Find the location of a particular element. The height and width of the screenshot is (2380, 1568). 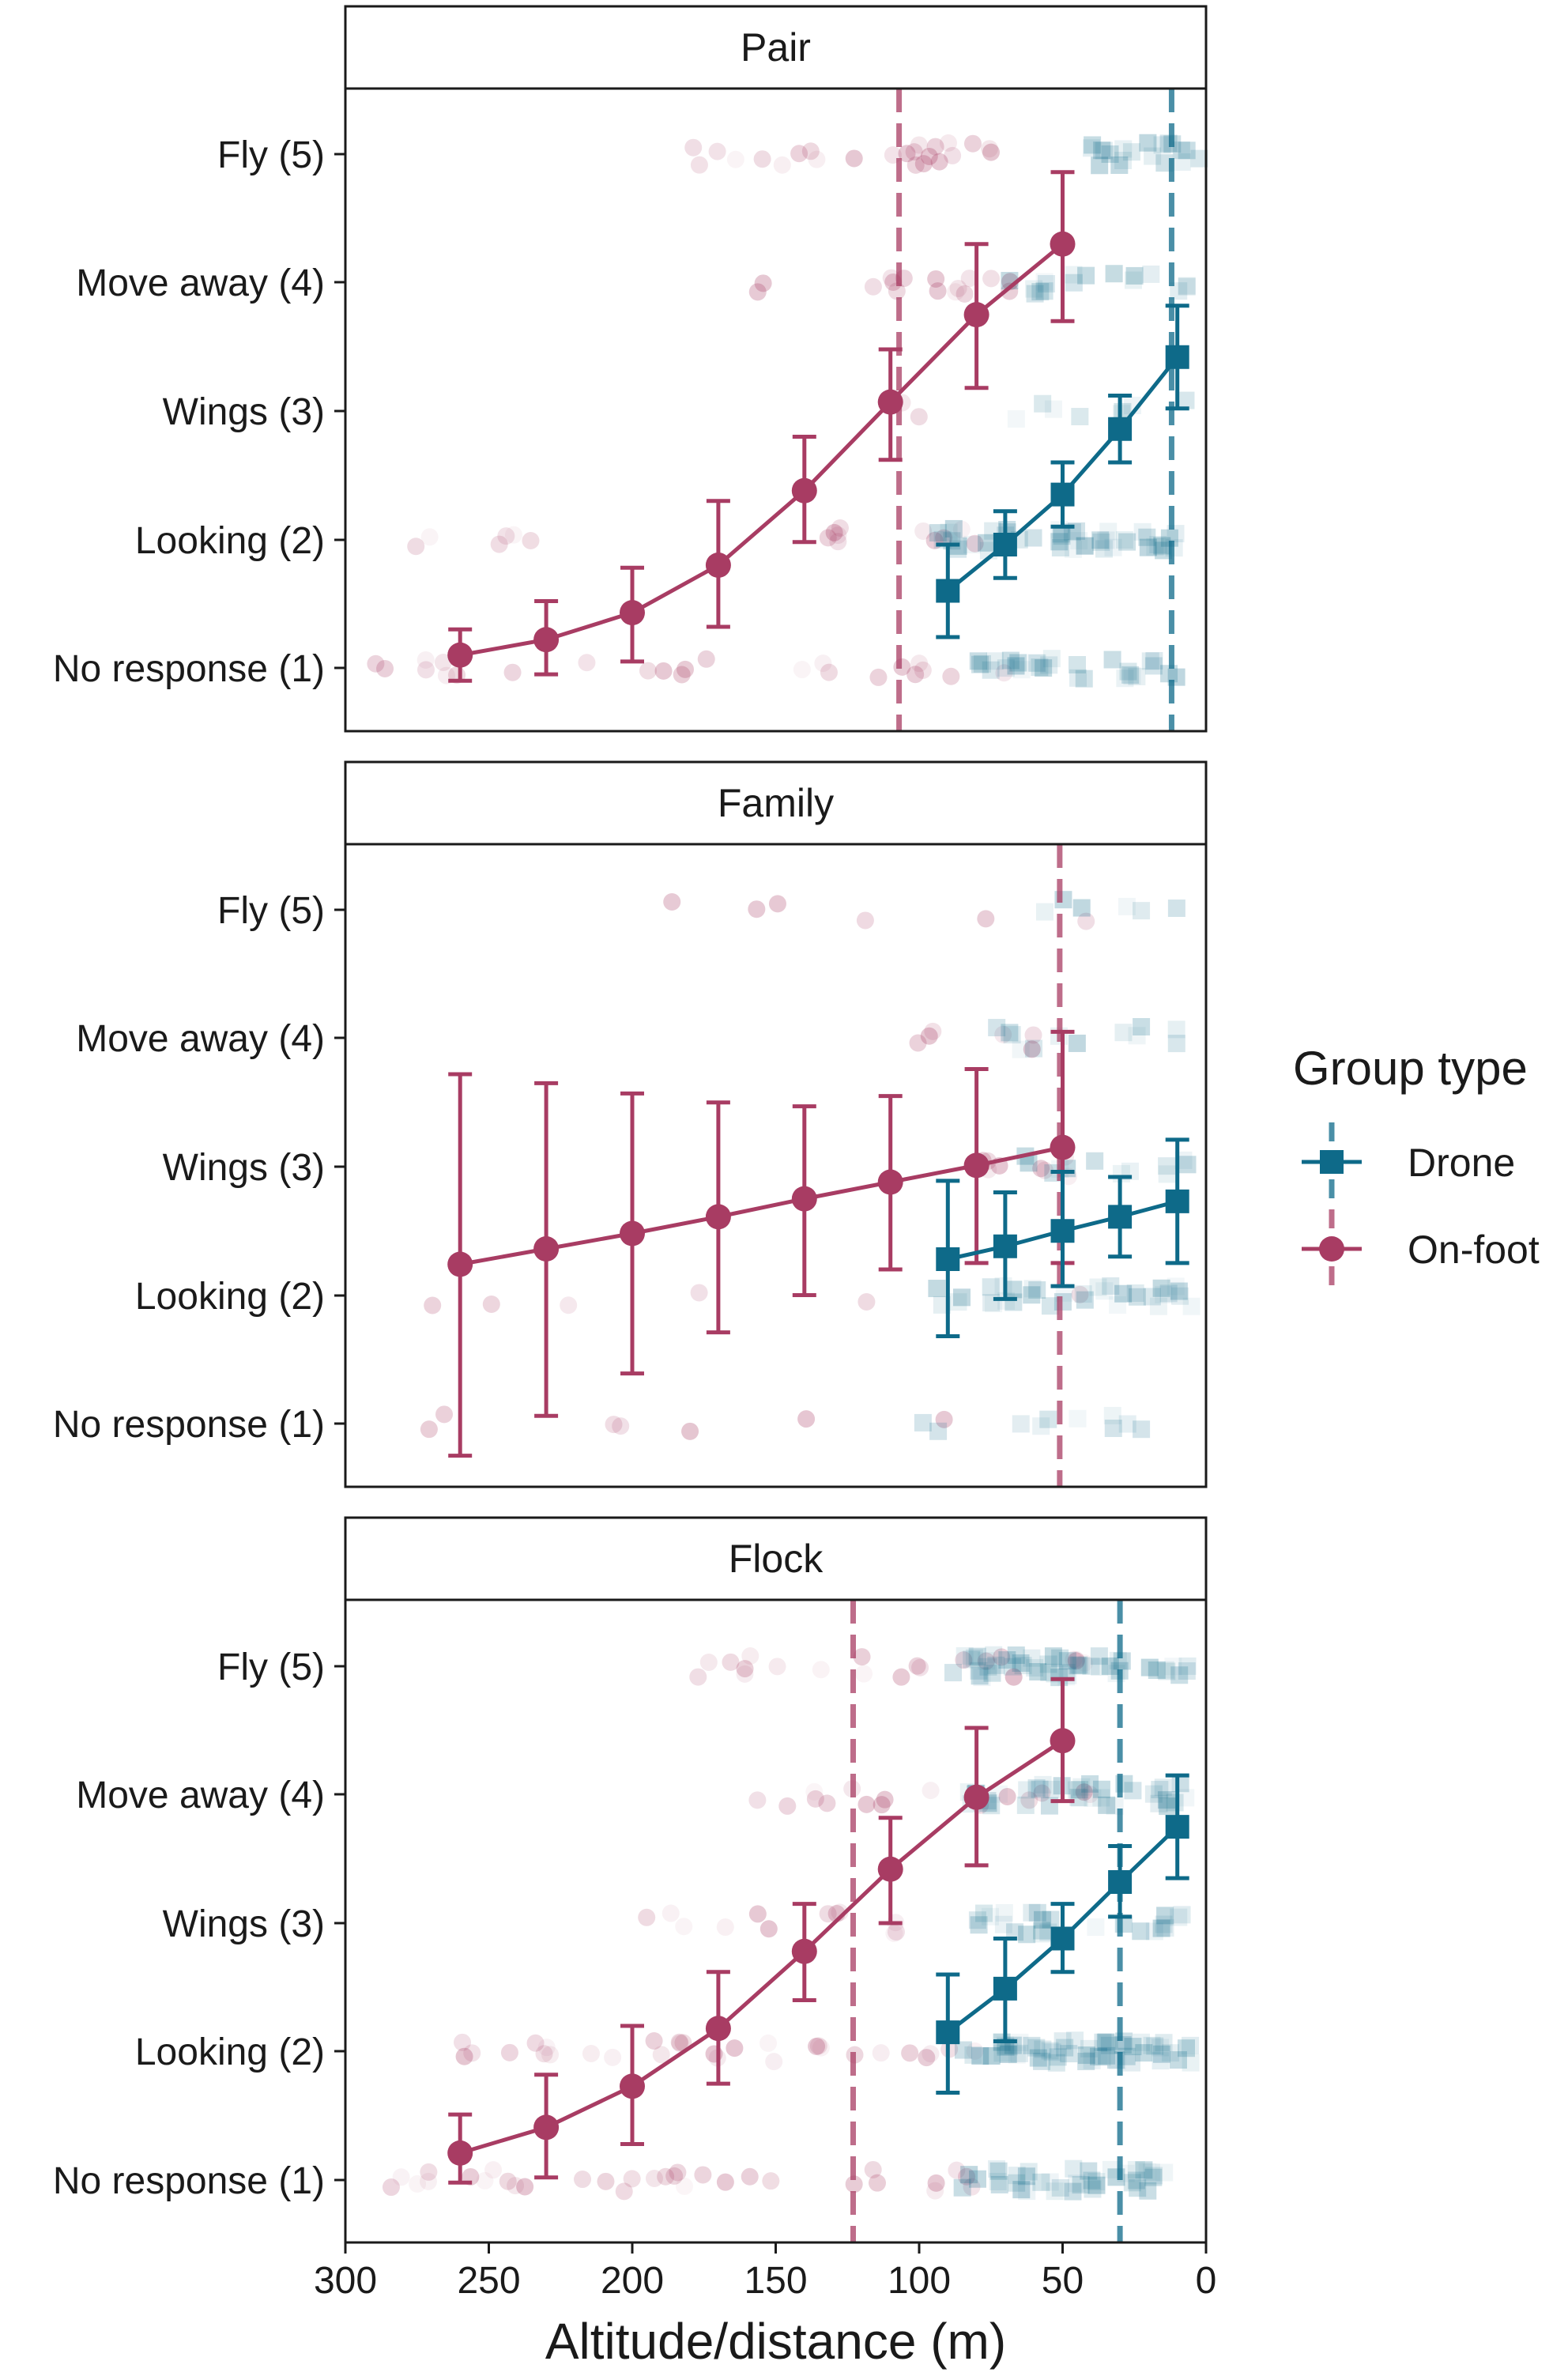

series-onfoot is located at coordinates (761, 1931).